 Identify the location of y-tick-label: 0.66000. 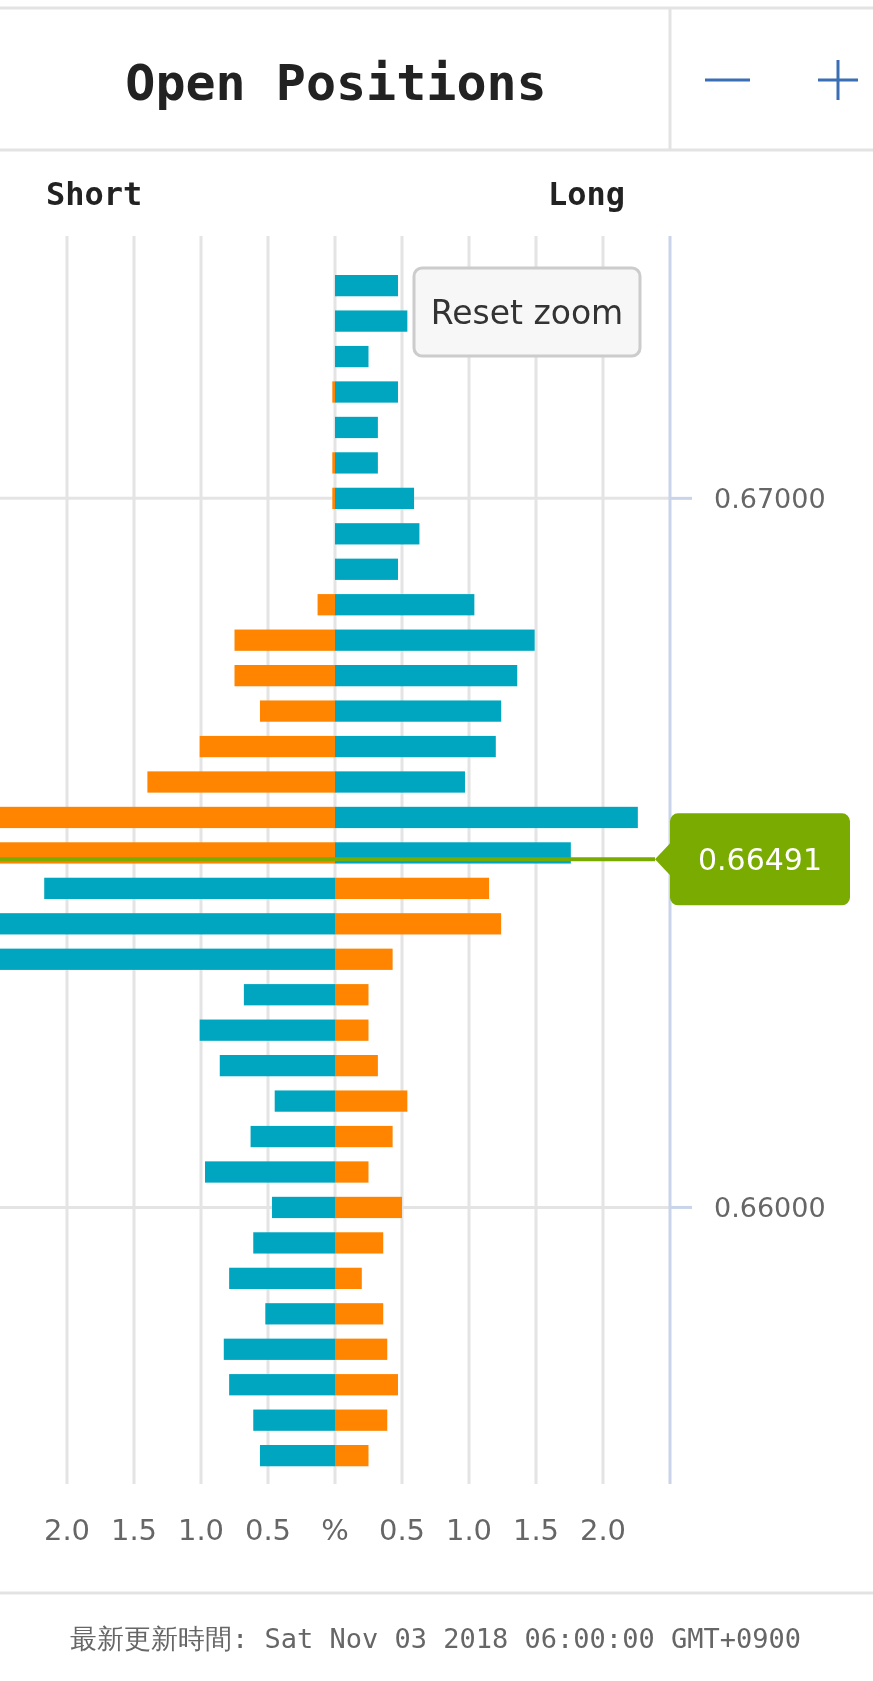
(770, 1208).